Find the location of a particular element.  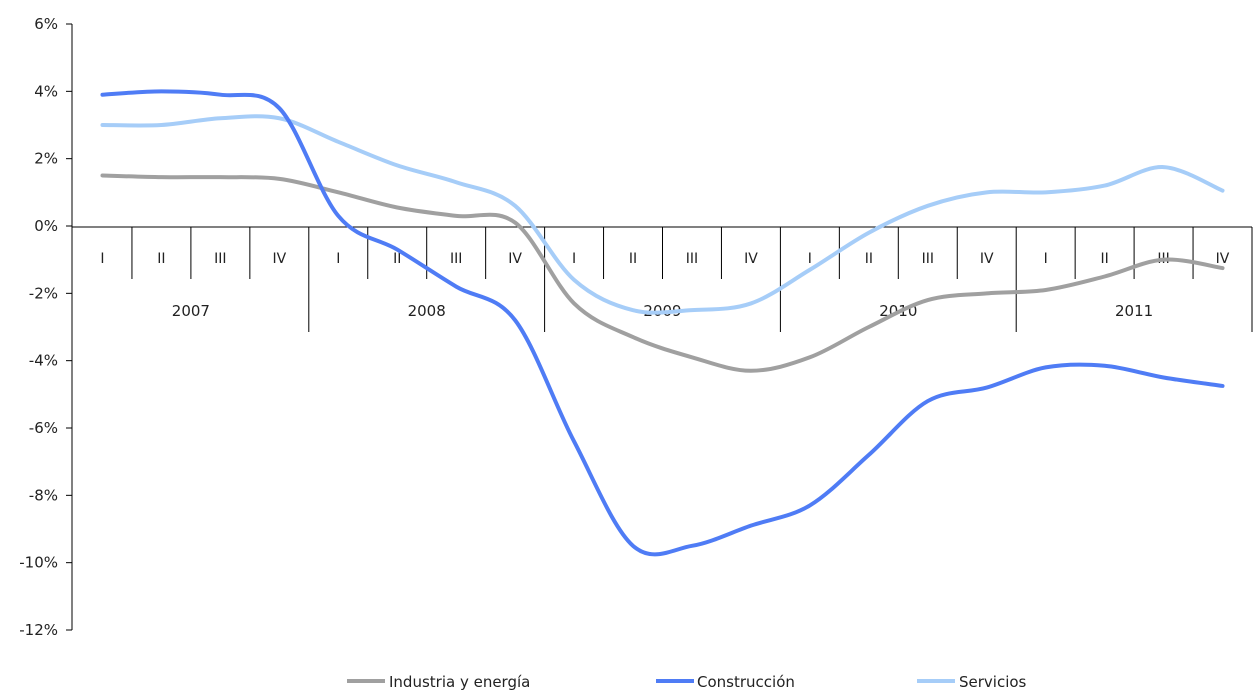

y-tick-label: -4% is located at coordinates (43, 361).